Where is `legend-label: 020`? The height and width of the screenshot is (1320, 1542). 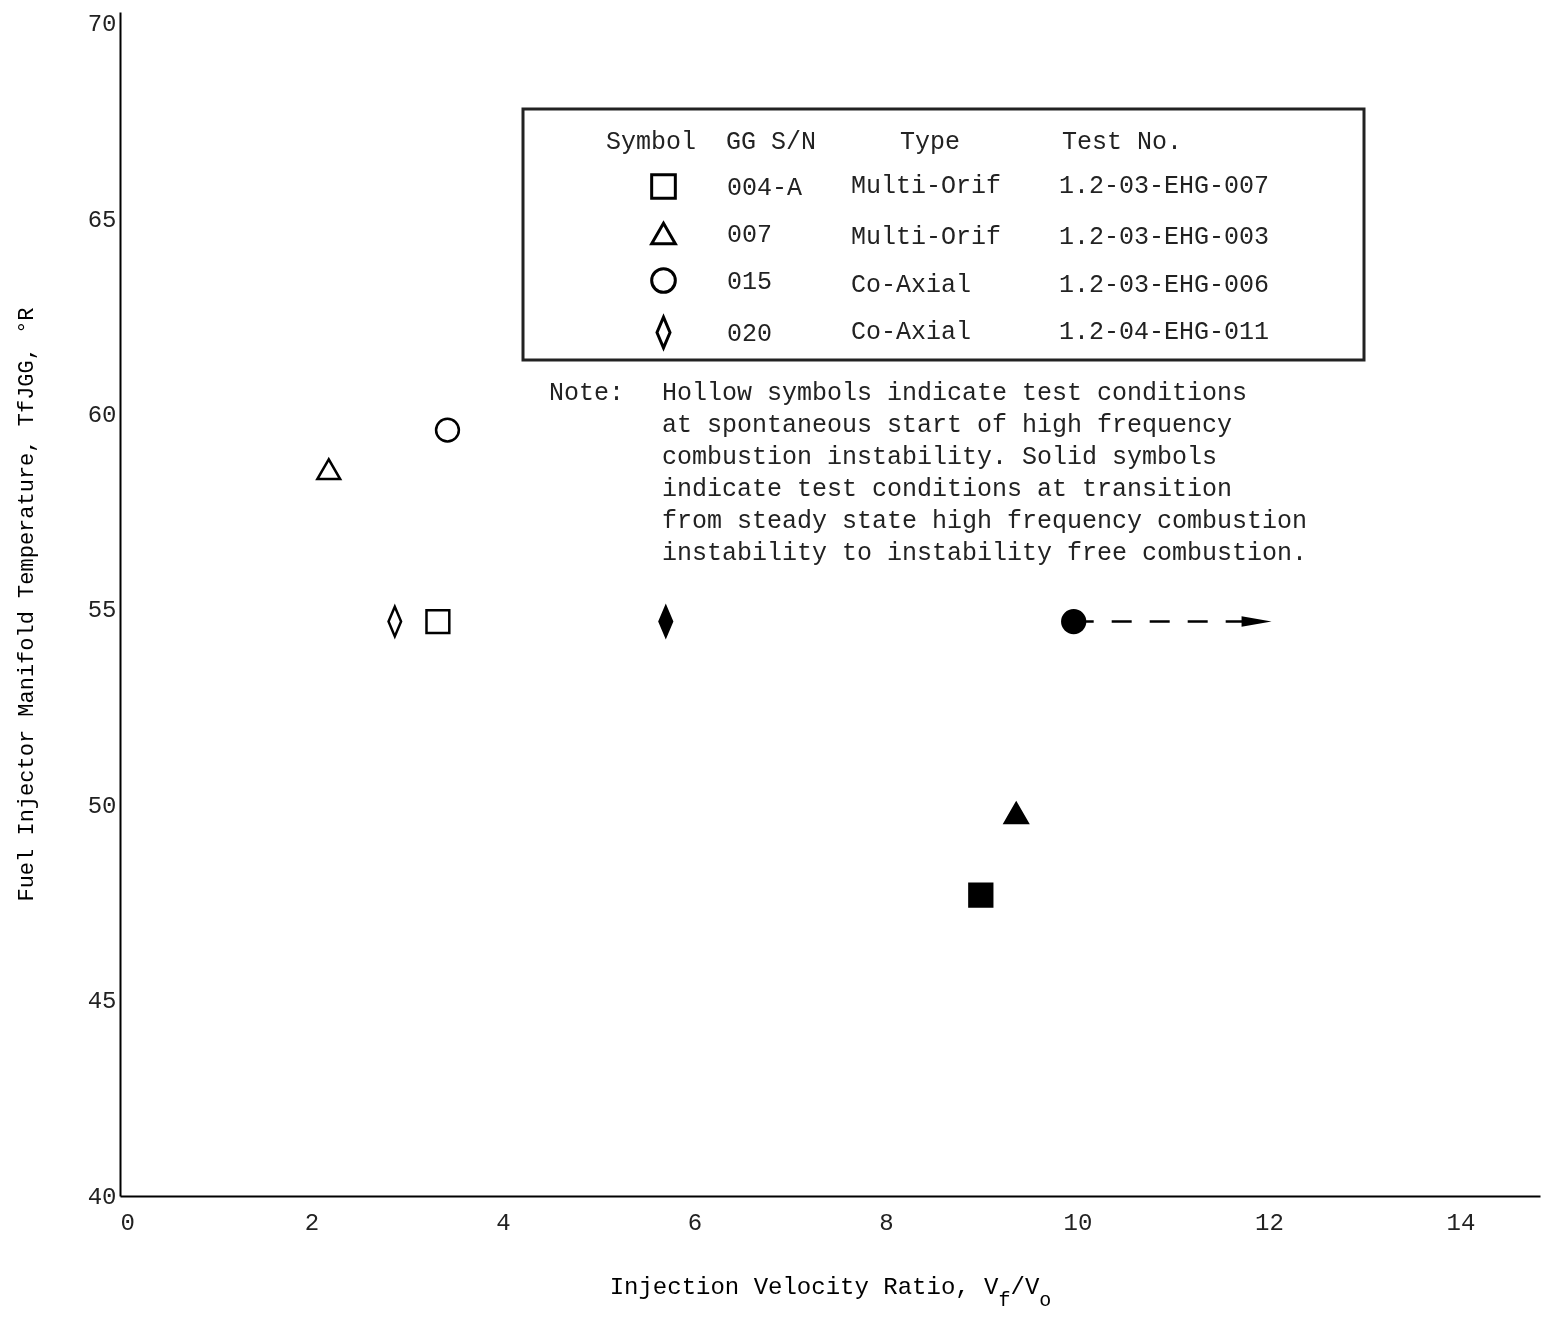 legend-label: 020 is located at coordinates (750, 334).